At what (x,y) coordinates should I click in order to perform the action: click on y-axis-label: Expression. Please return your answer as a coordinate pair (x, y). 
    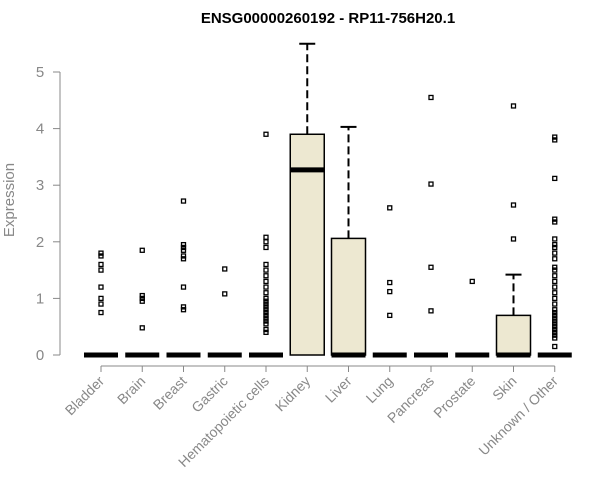
    Looking at the image, I should click on (9, 200).